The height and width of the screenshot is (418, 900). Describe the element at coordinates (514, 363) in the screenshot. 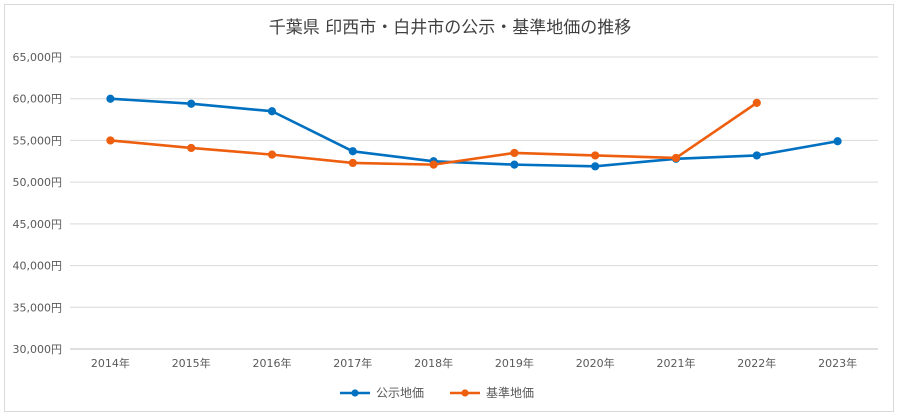

I see `x-tick-label: 2019年` at that location.